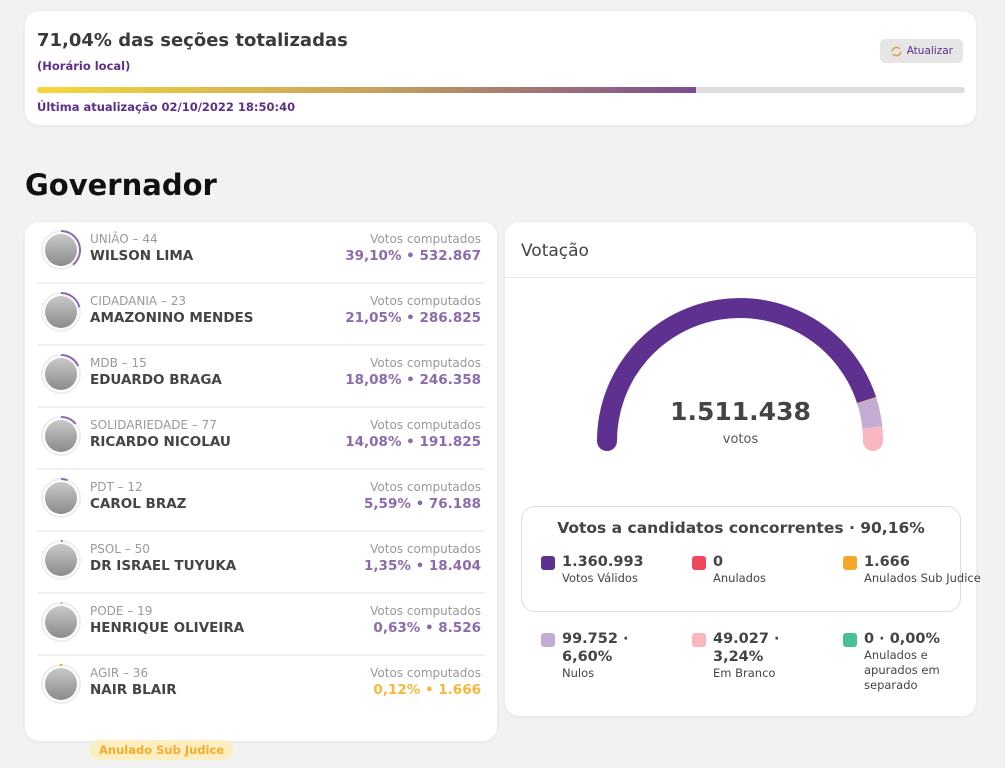 This screenshot has height=768, width=1005. Describe the element at coordinates (413, 442) in the screenshot. I see `candidate-votes: 14,08% • 191.825` at that location.